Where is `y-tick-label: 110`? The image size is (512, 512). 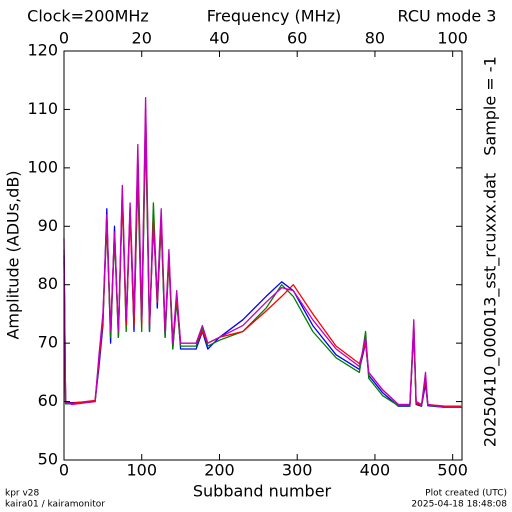 y-tick-label: 110 is located at coordinates (42, 108).